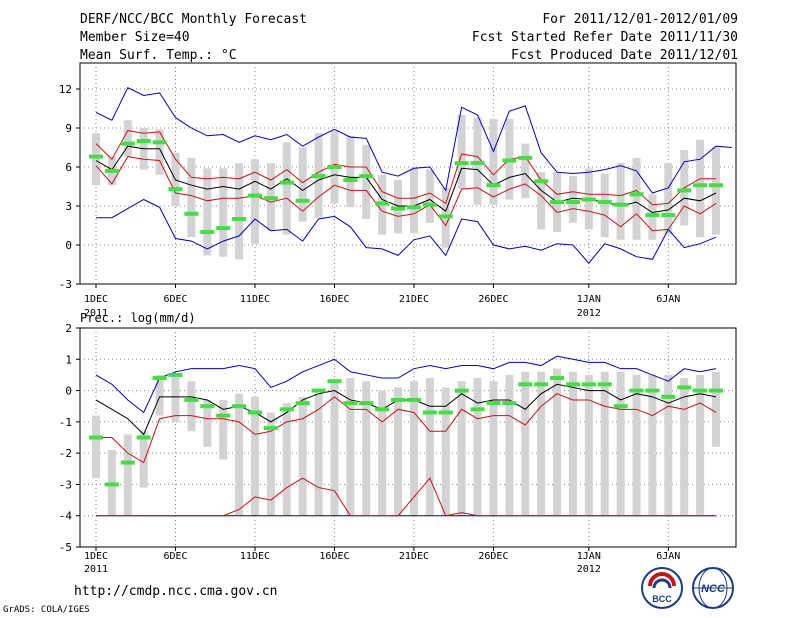 The width and height of the screenshot is (800, 618). Describe the element at coordinates (68, 128) in the screenshot. I see `y-tick-label: 9` at that location.